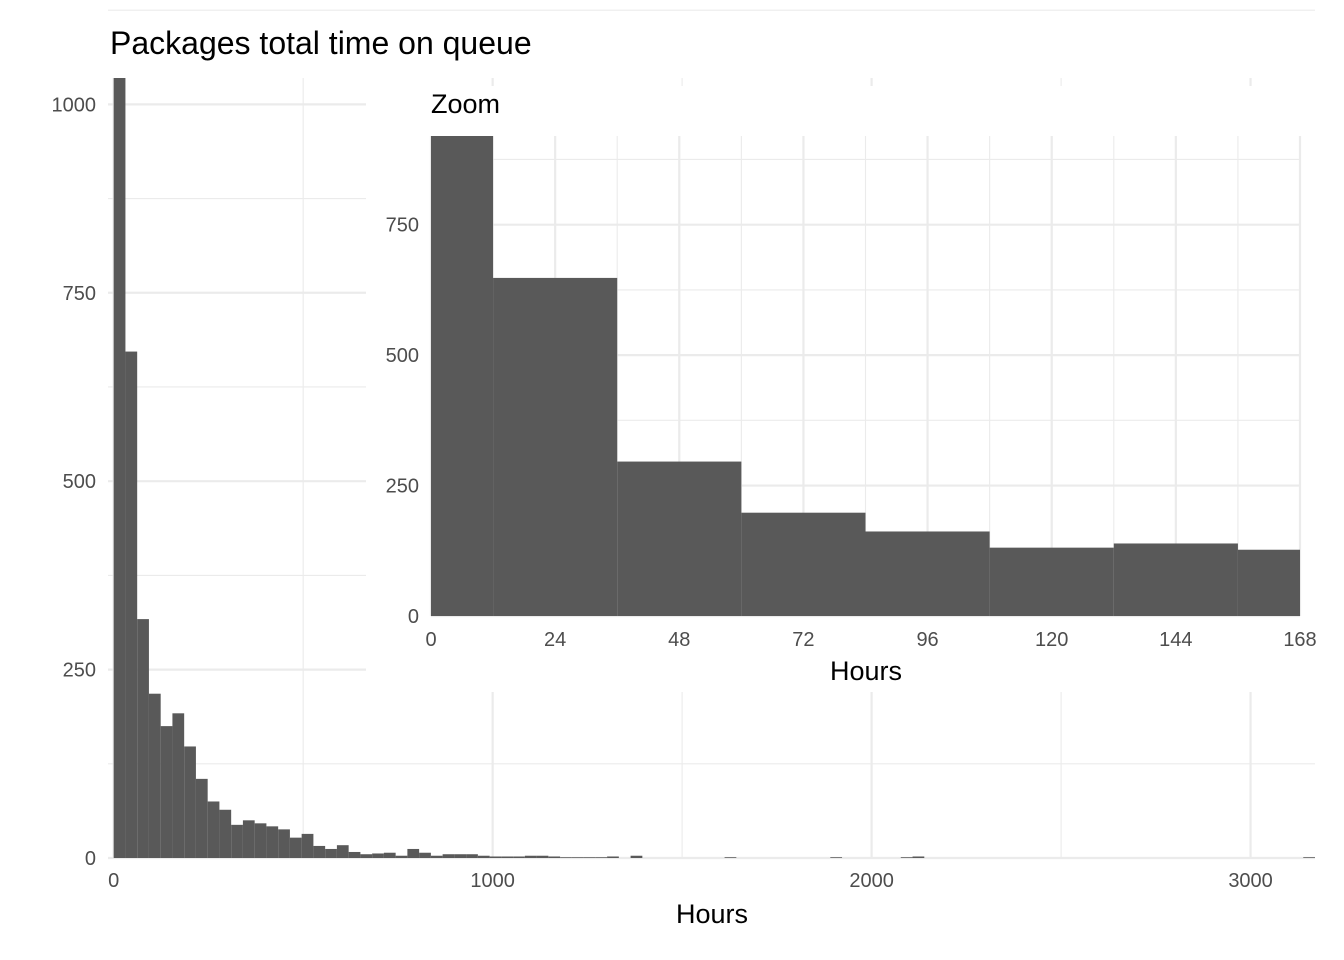 Image resolution: width=1344 pixels, height=960 pixels. What do you see at coordinates (870, 640) in the screenshot?
I see `zoom-x-tick-labels: 0 24 48 72 96 120 144 168` at bounding box center [870, 640].